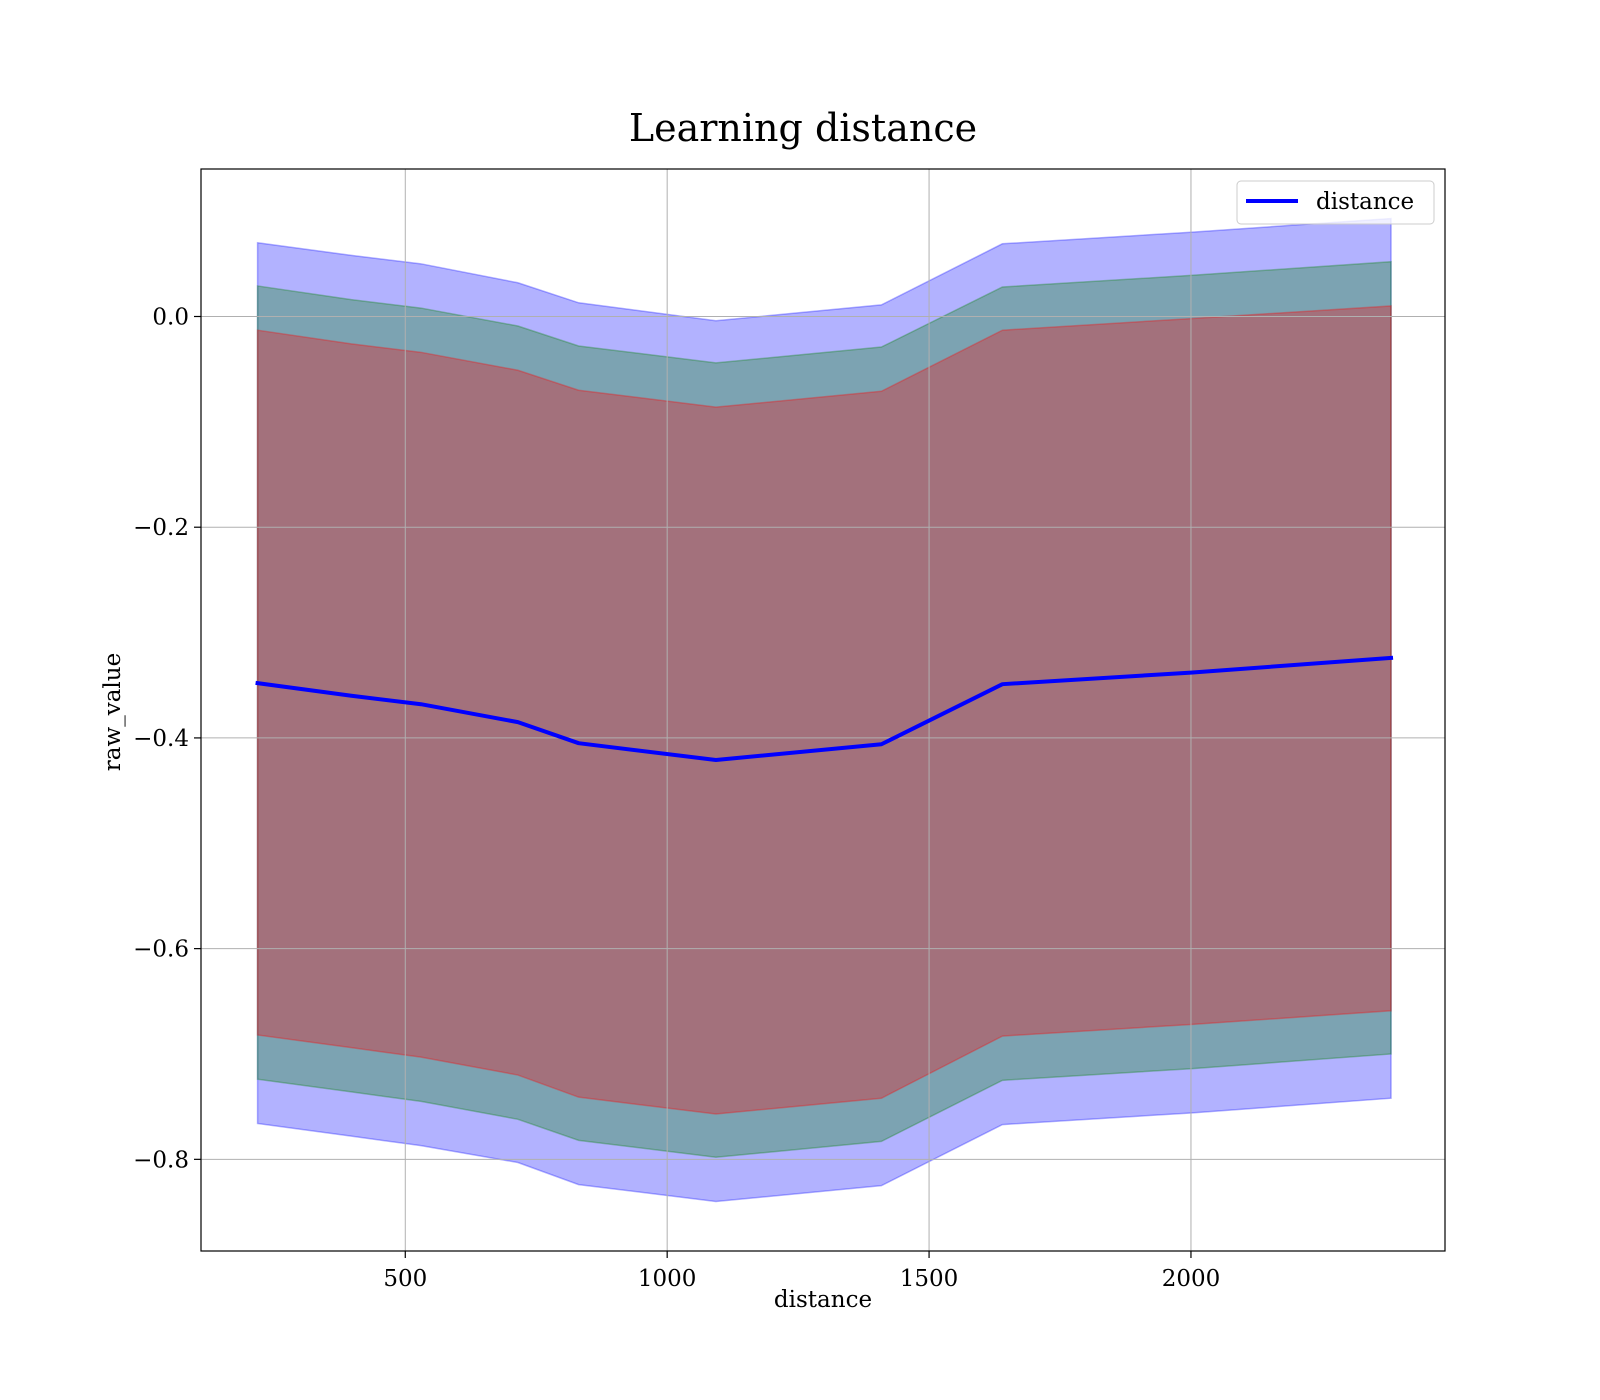  I want to click on y-tick-label: −0.4, so click(161, 739).